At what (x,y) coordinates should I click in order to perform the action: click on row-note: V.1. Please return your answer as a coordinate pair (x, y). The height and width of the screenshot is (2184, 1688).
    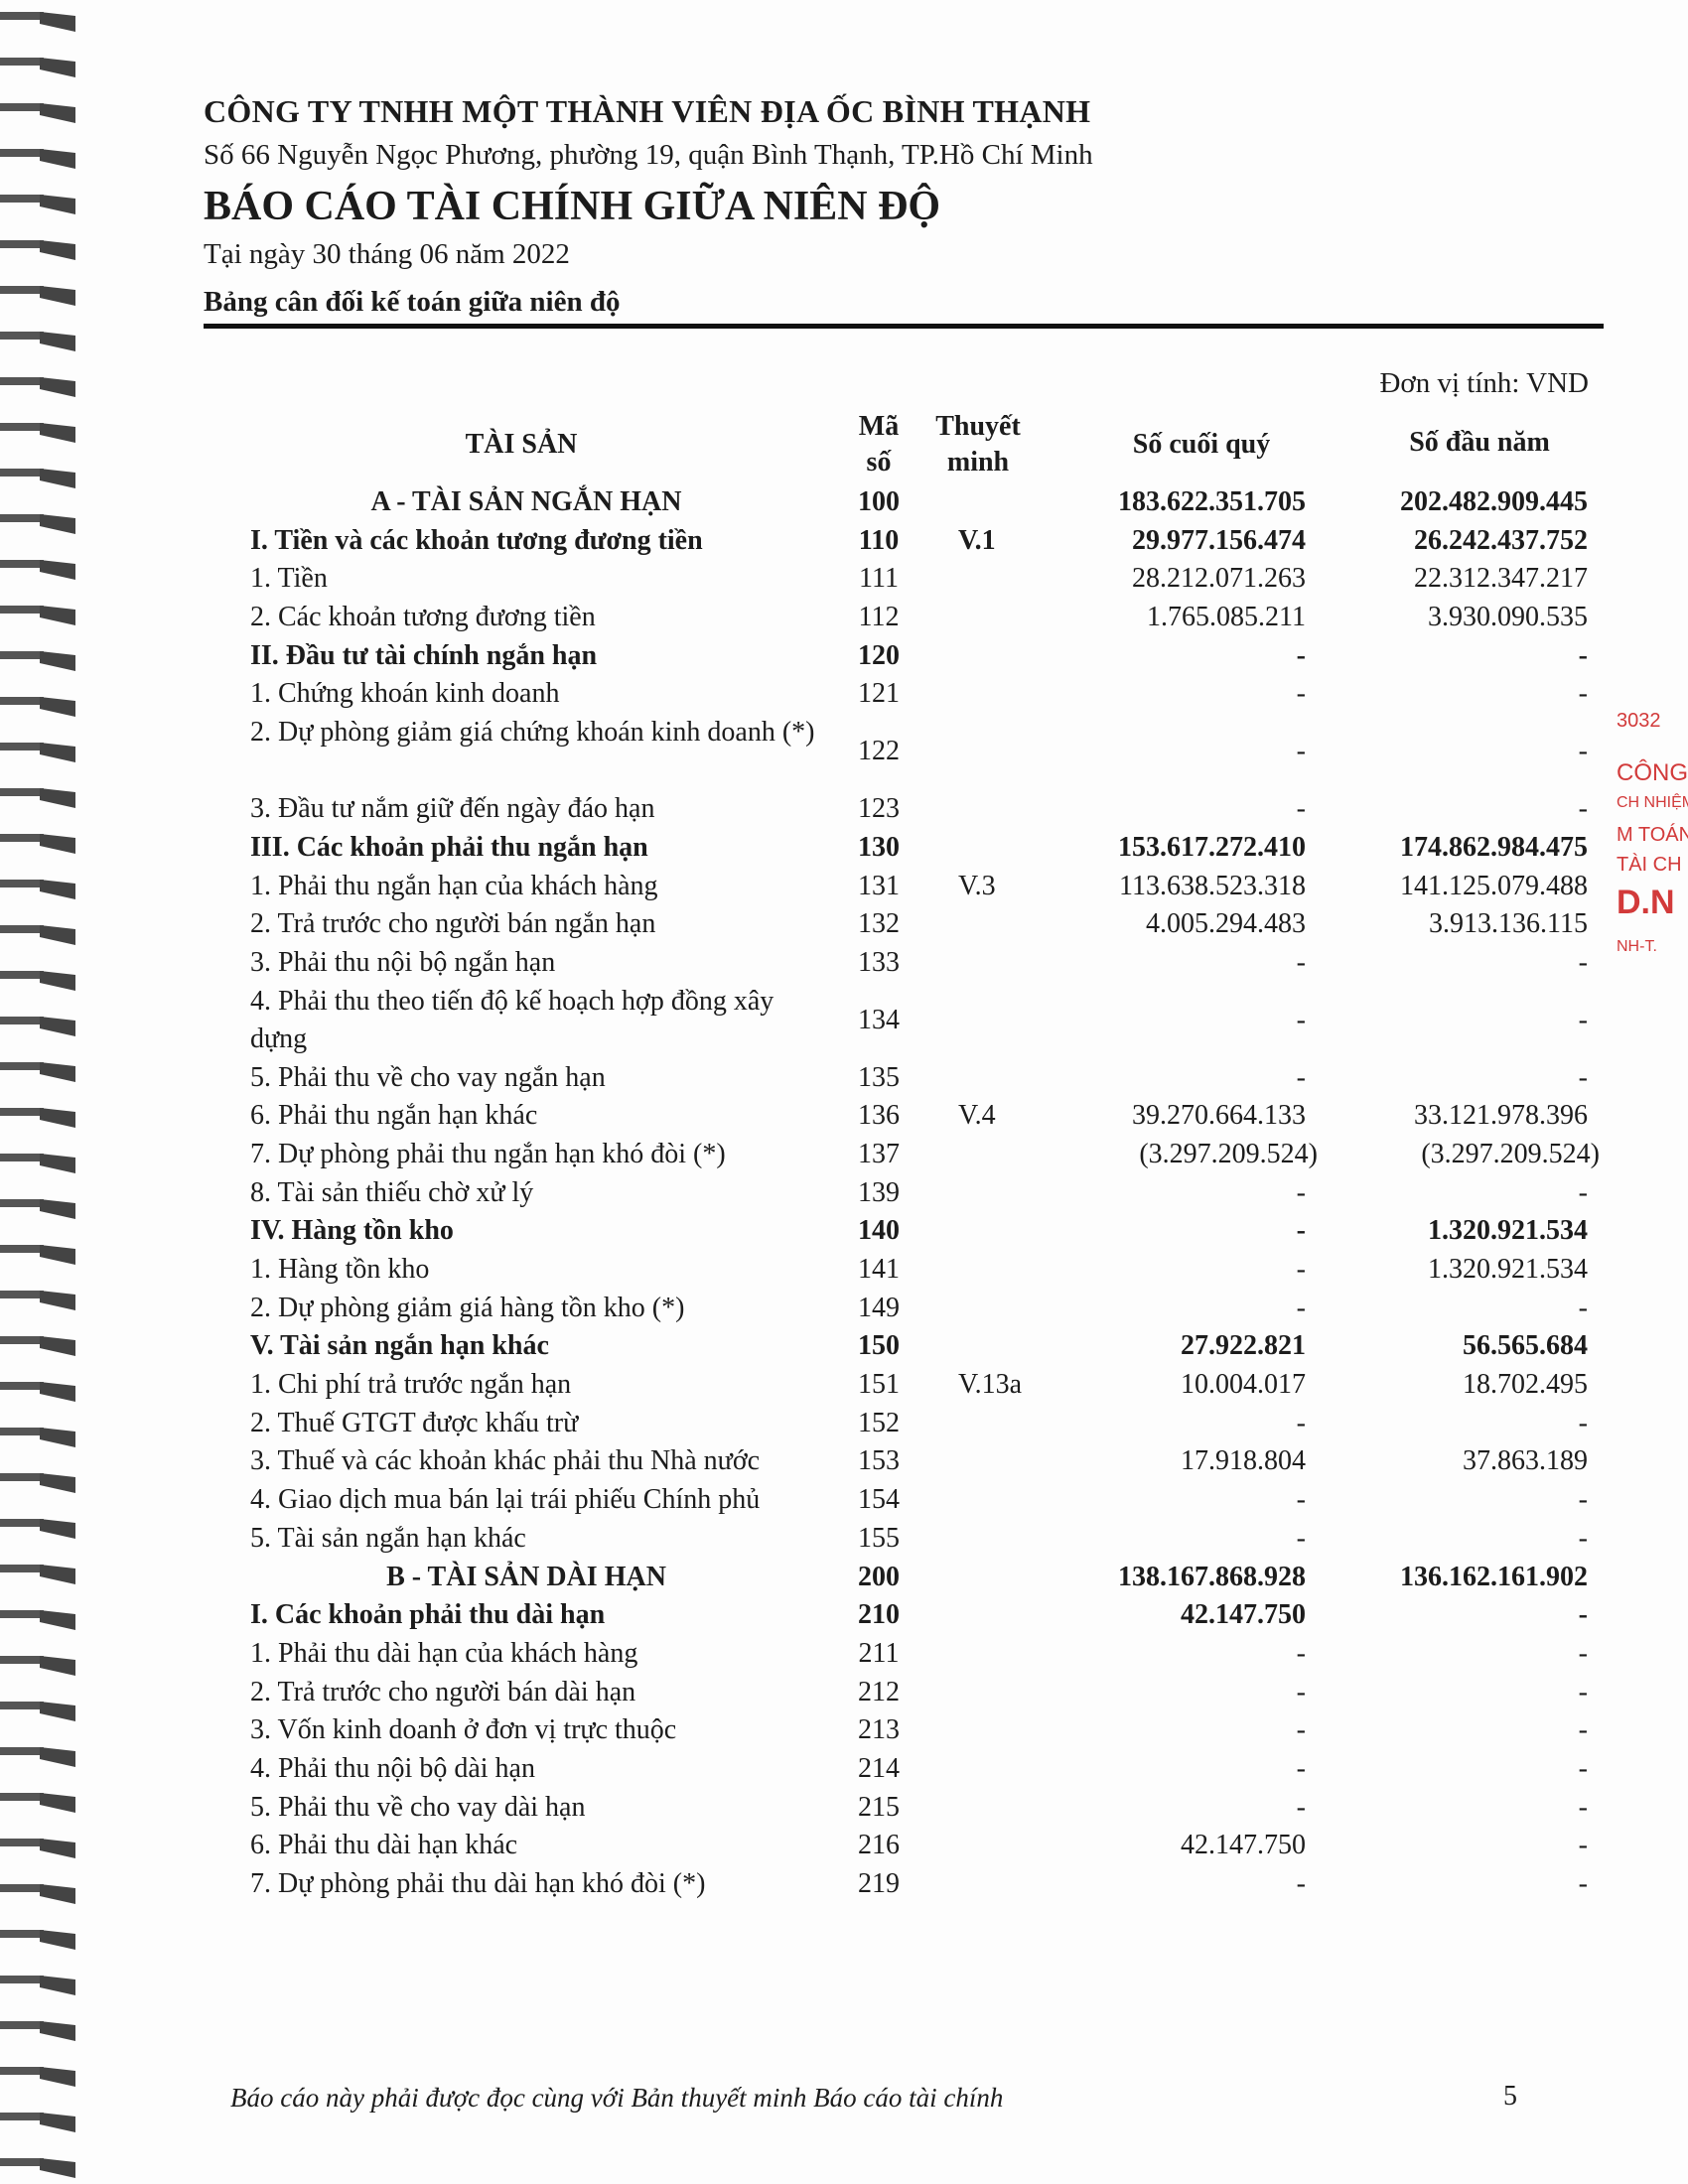
    Looking at the image, I should click on (977, 540).